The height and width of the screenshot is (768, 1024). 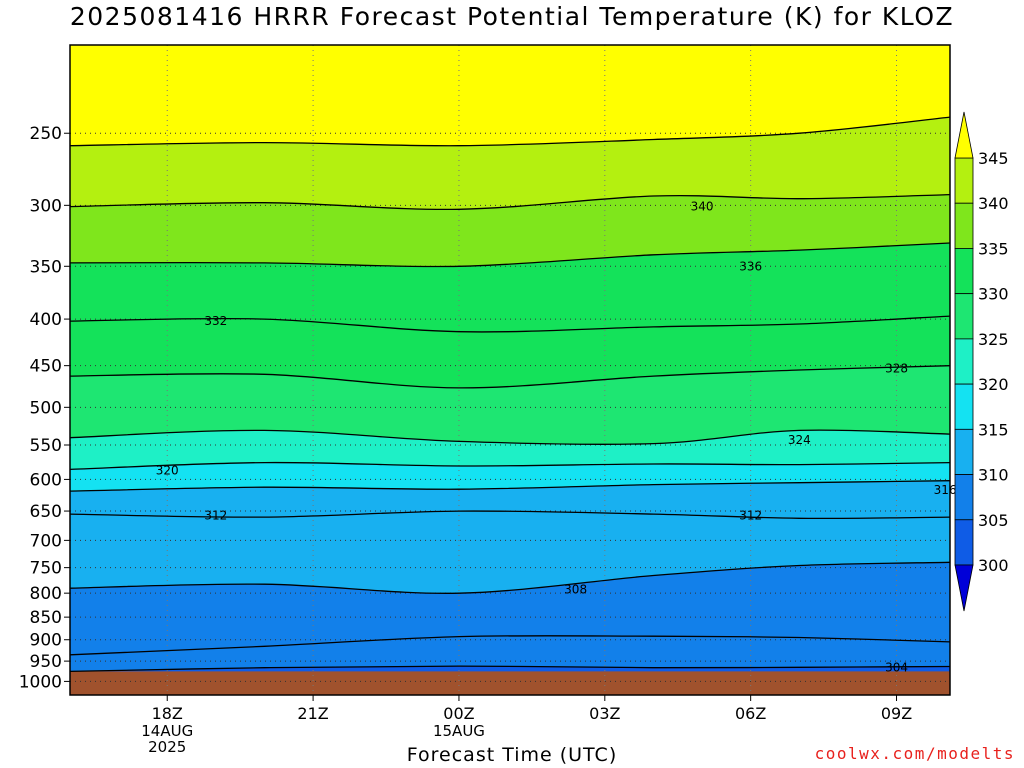 I want to click on colorbar-label: 305, so click(x=993, y=520).